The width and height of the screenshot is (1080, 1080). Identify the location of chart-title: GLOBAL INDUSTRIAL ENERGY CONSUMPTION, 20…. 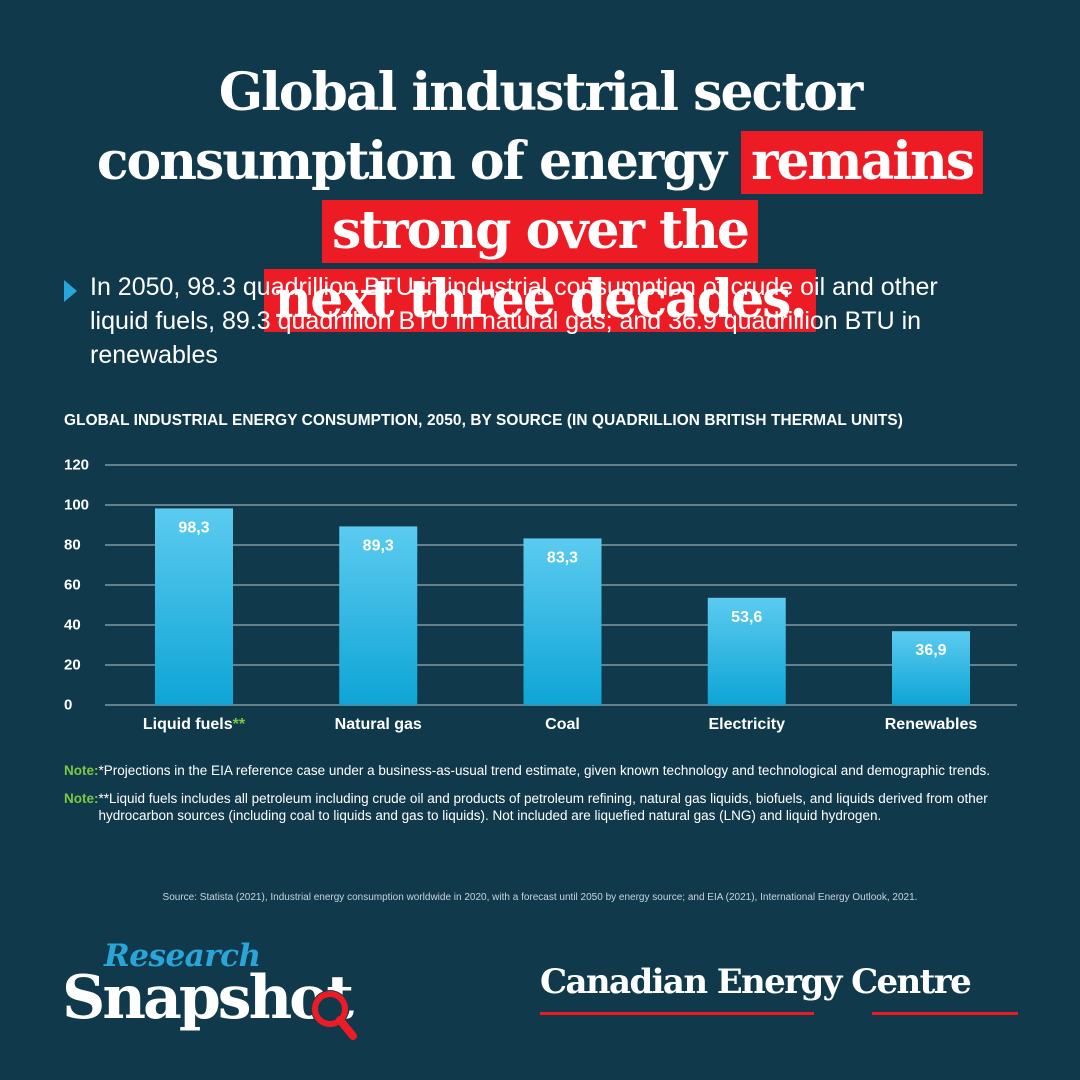
(483, 420).